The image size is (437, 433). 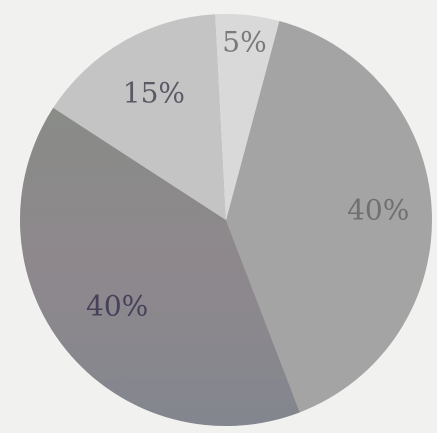 I want to click on pie-label-3: 5%, so click(x=244, y=41).